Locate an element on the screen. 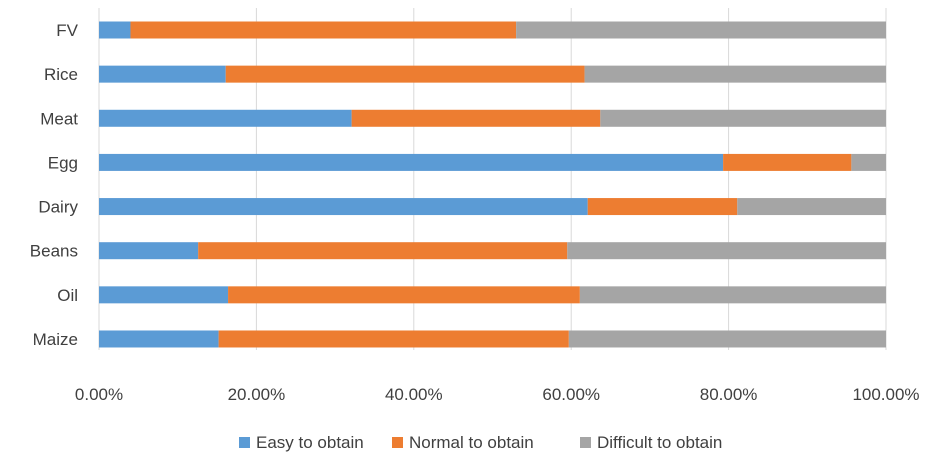  legend-item: Difficult to obtain is located at coordinates (651, 442).